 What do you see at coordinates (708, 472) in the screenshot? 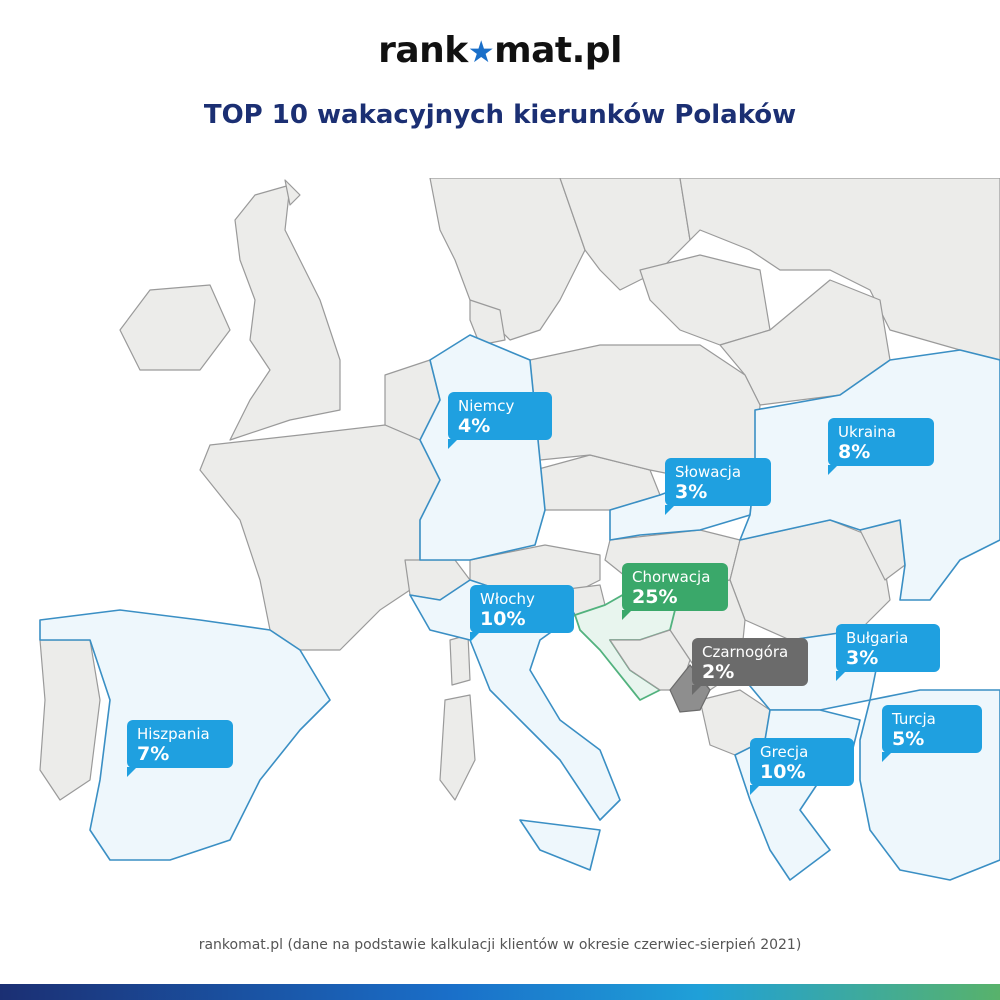
I see `callout-country: Słowacja` at bounding box center [708, 472].